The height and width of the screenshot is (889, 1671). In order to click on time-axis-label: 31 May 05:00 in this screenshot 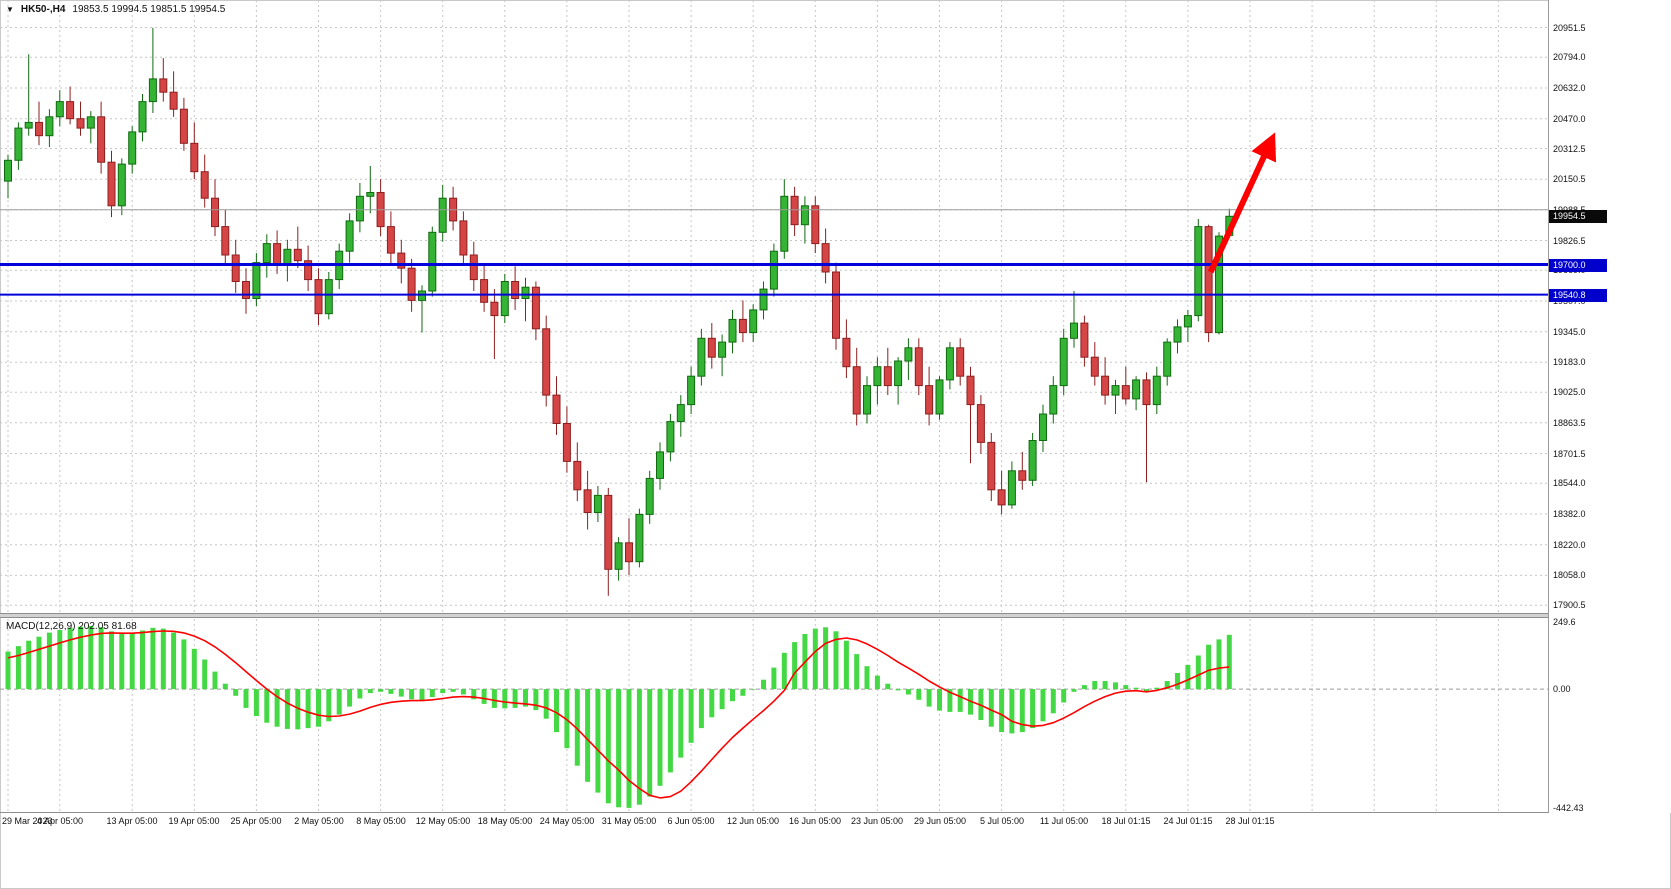, I will do `click(629, 821)`.